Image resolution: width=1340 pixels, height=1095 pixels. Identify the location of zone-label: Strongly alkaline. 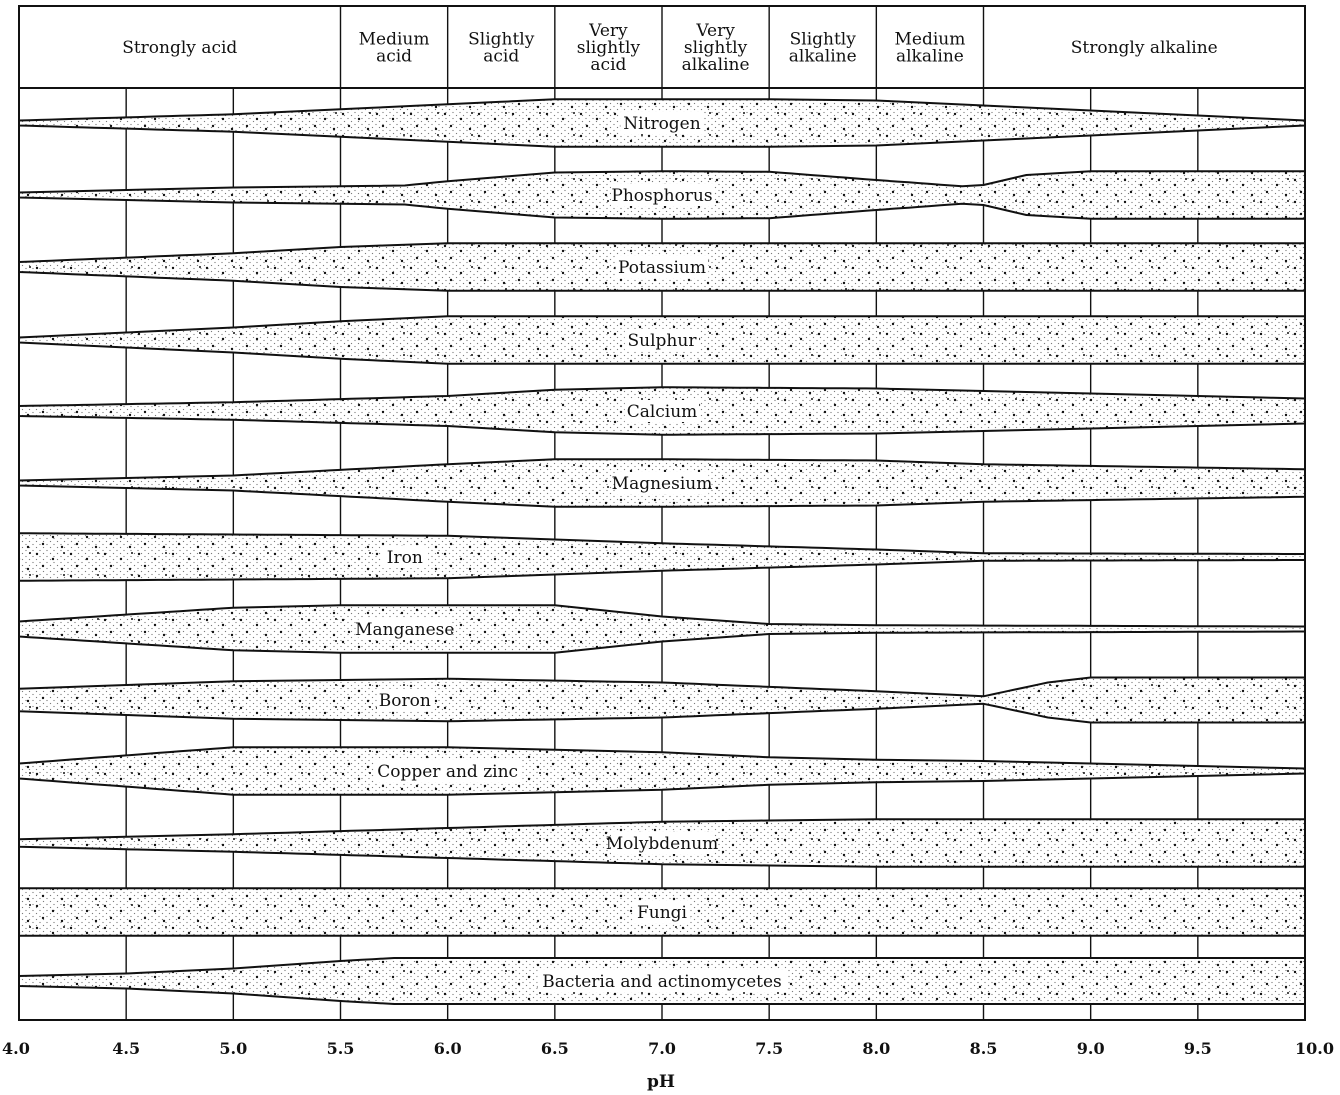
(1144, 48).